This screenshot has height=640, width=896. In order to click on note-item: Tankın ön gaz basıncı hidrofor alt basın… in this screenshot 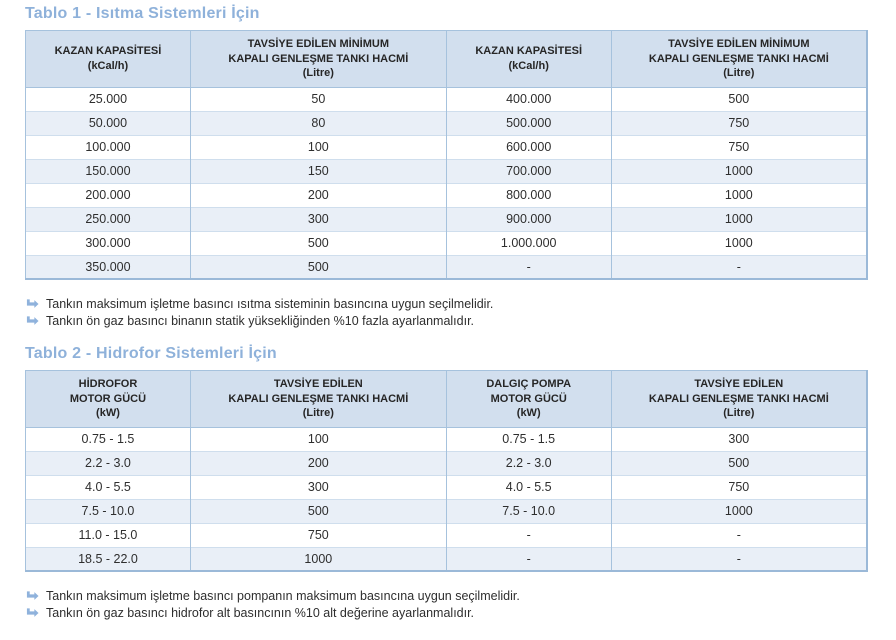, I will do `click(447, 613)`.